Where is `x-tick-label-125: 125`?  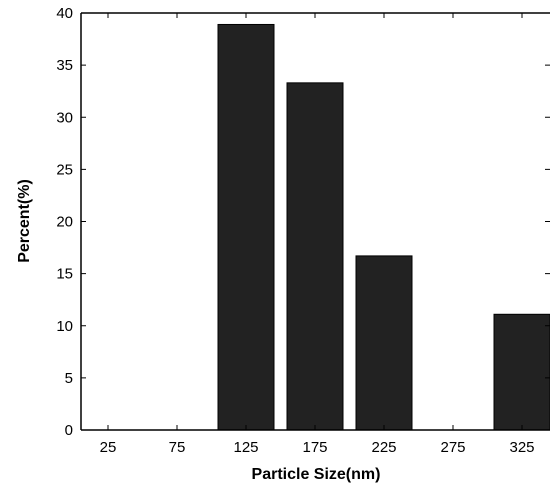
x-tick-label-125: 125 is located at coordinates (245, 447).